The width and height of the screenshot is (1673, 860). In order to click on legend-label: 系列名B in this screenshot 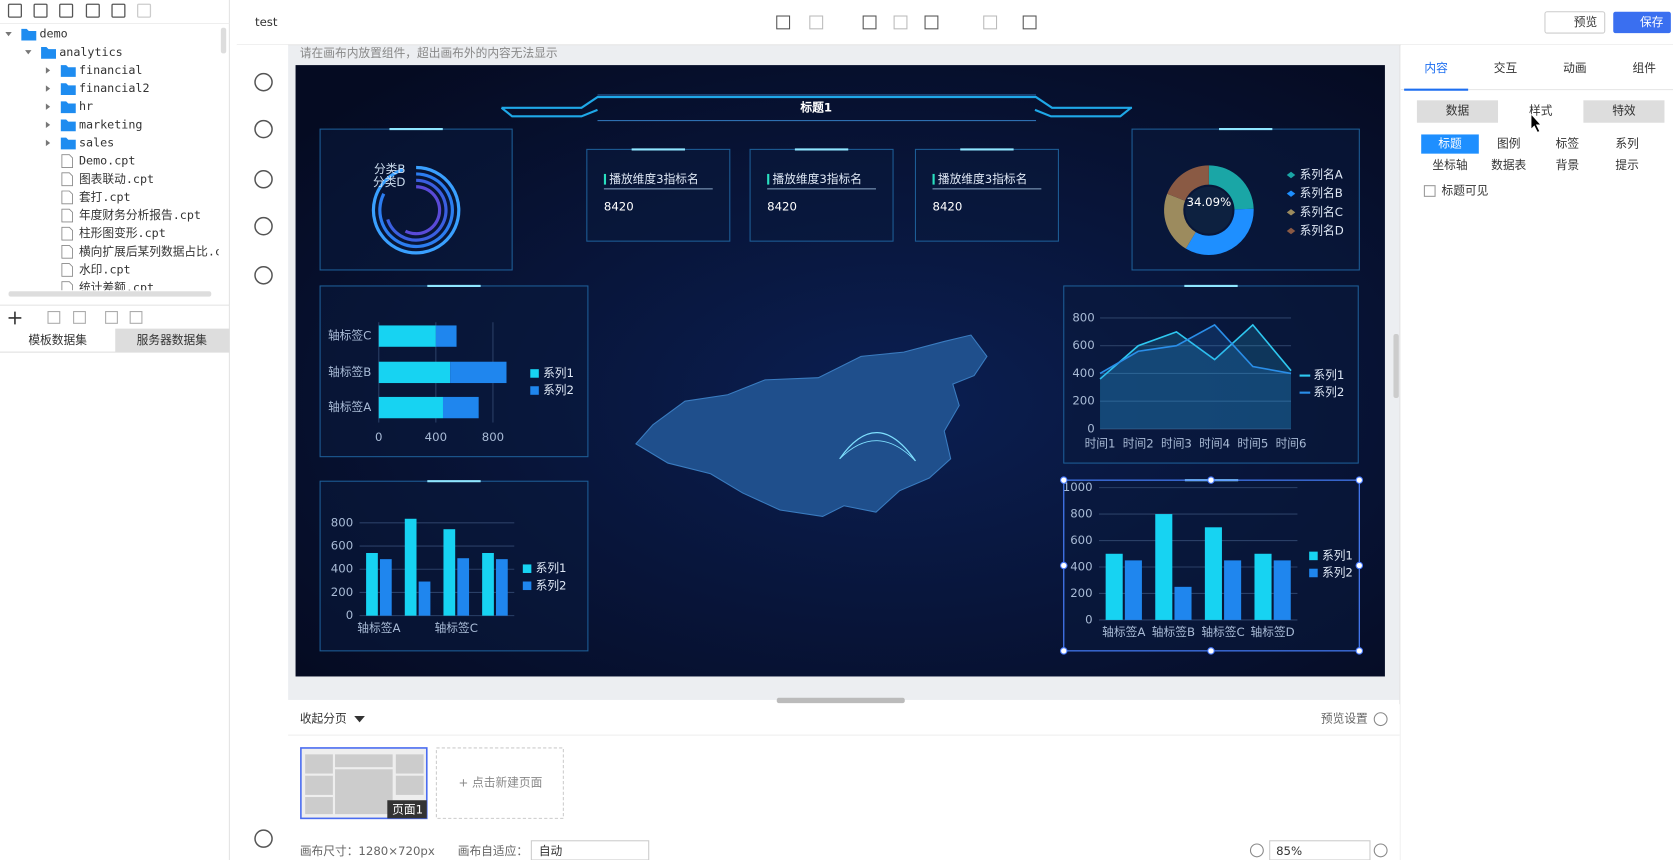, I will do `click(1321, 193)`.